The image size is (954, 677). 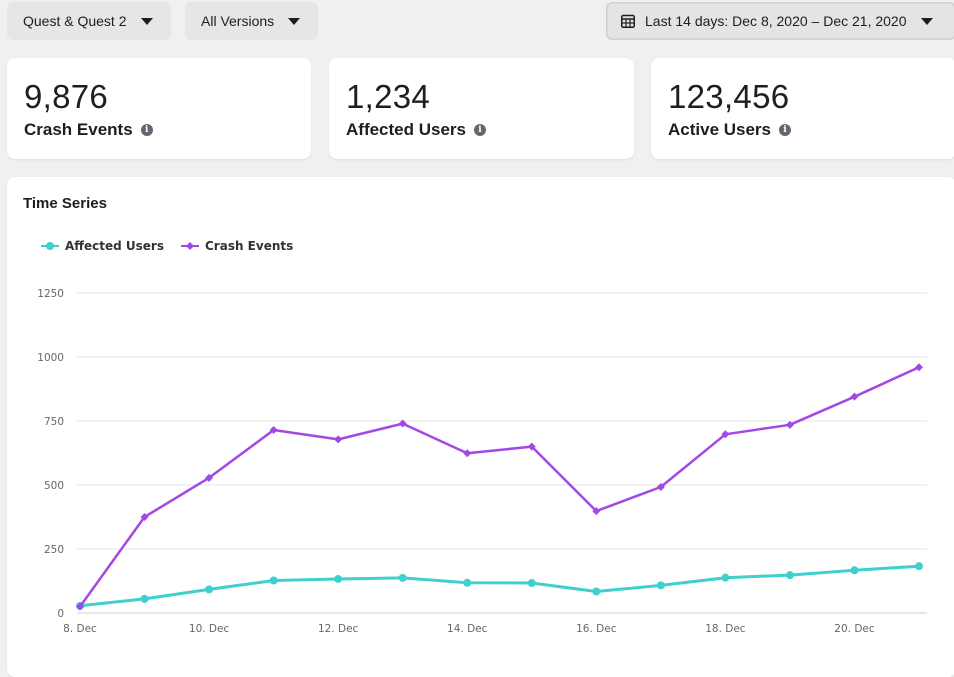 I want to click on x-tick-label: 8. Dec, so click(x=80, y=629).